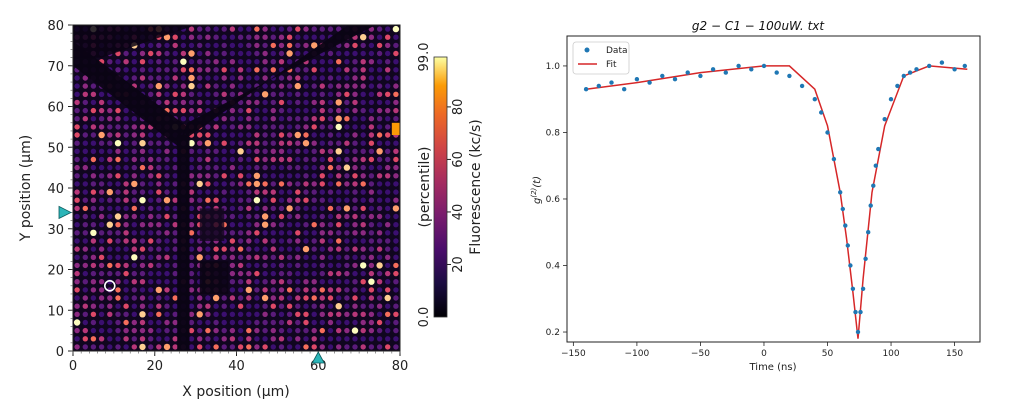 This screenshot has width=1024, height=400. I want to click on legend-data-marker, so click(587, 50).